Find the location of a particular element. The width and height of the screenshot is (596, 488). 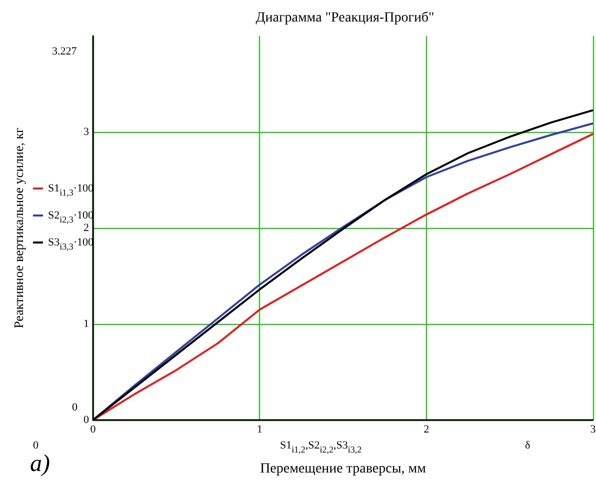

y-axis-title: Реактивное вертикальное усилие, кг is located at coordinates (18, 228).